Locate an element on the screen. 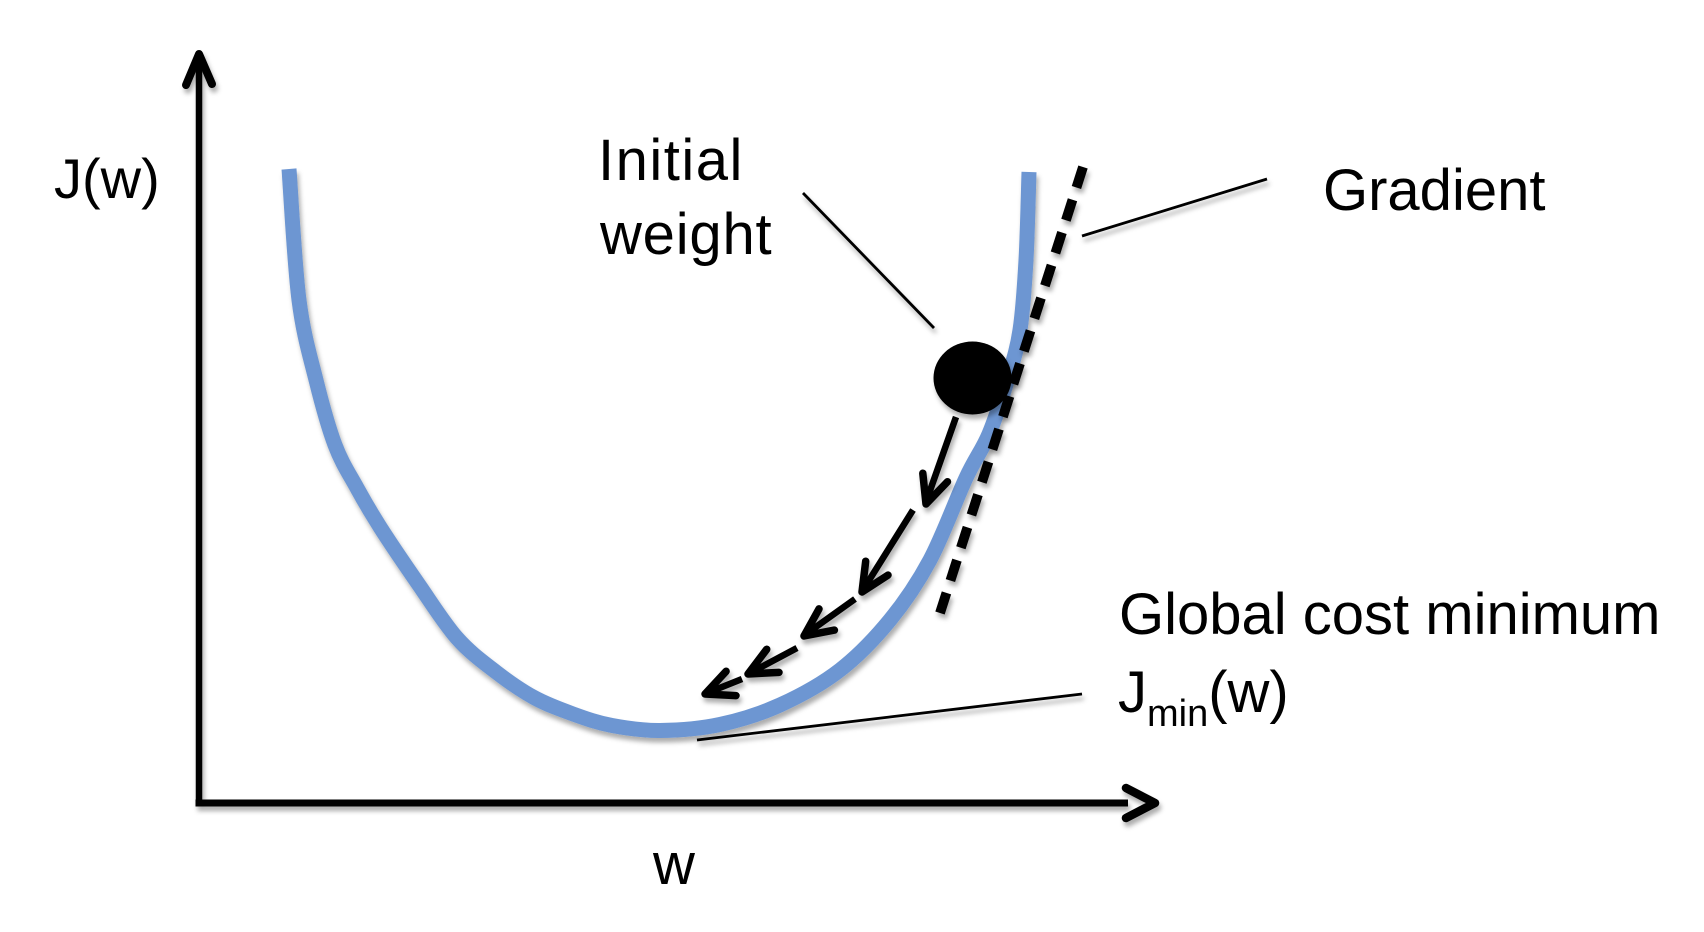 The width and height of the screenshot is (1704, 932). svg-text: J(w) is located at coordinates (107, 178).